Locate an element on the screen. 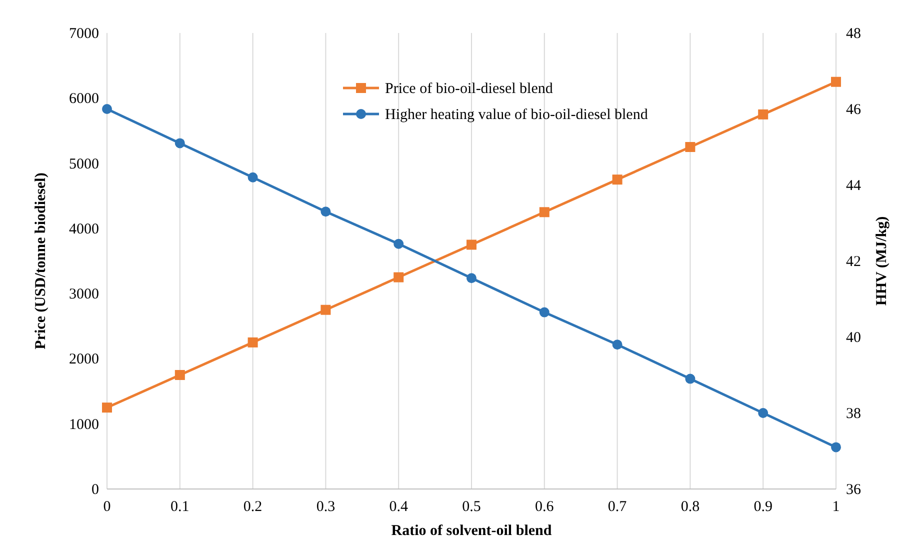 The image size is (903, 552). y-axis-title: Price (USD/tonne biodiesel) is located at coordinates (41, 261).